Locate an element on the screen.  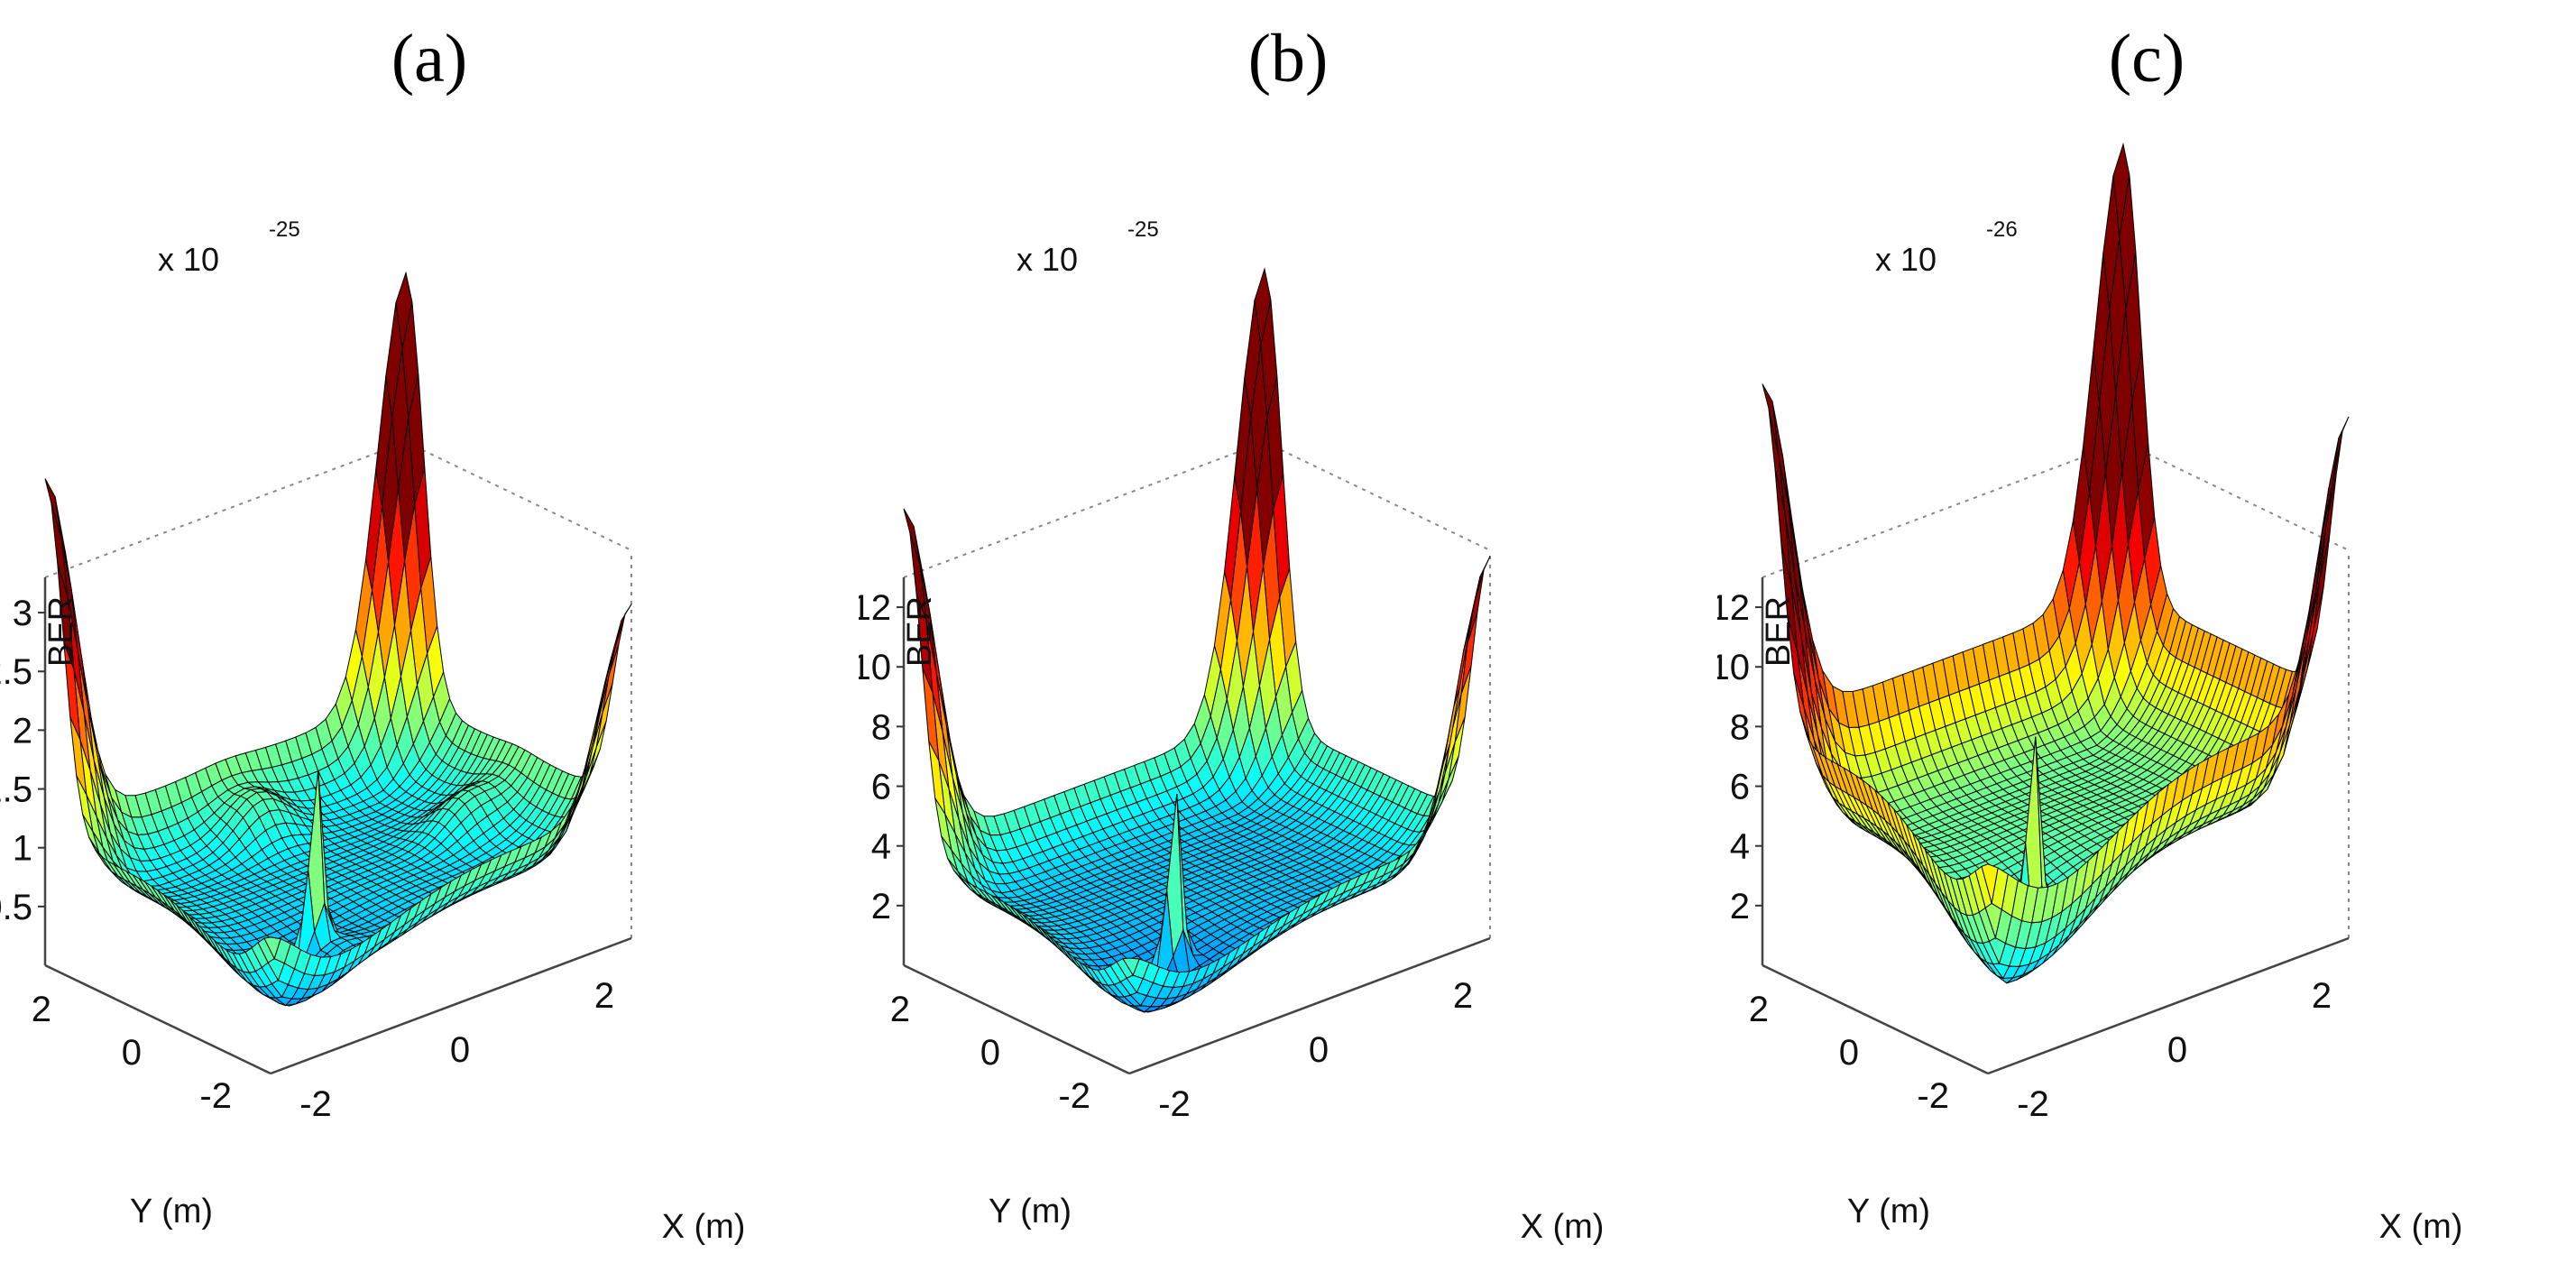
z-tick-label: 1.5 is located at coordinates (16, 790).